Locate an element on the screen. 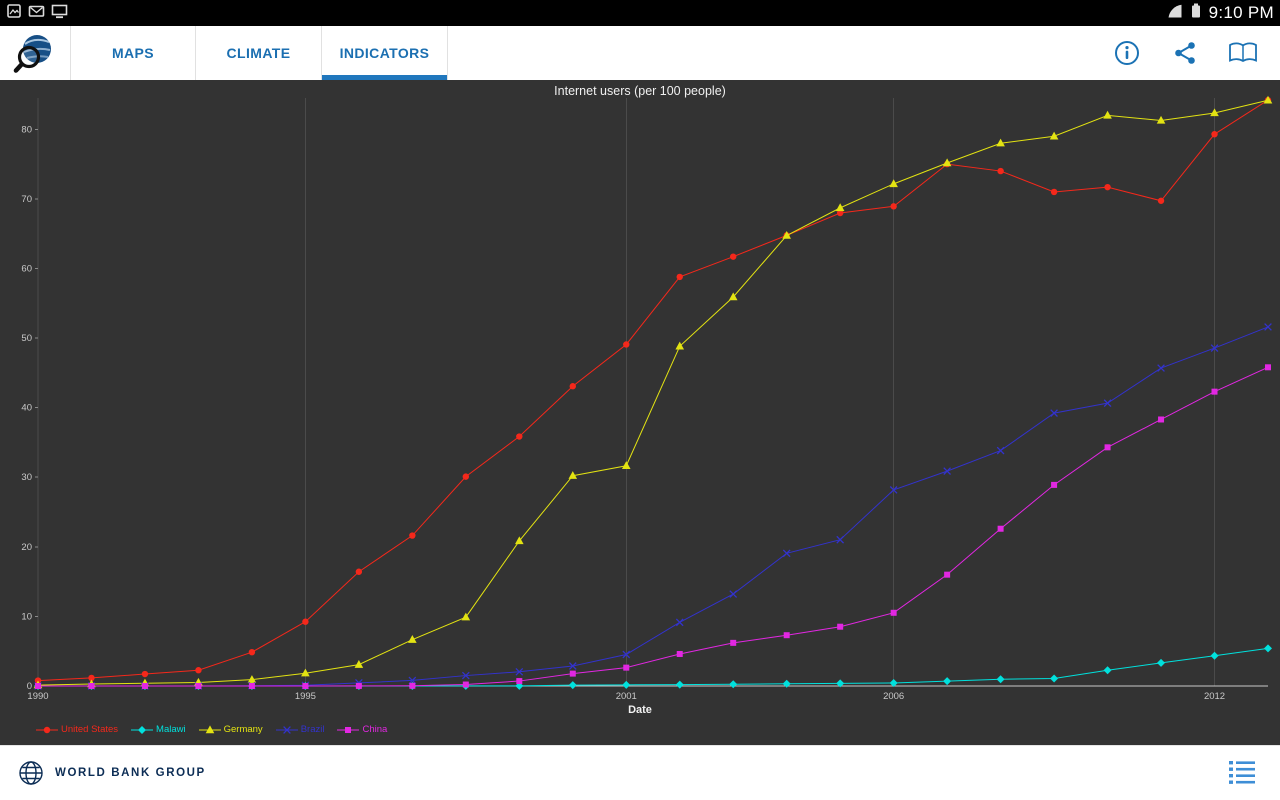  legend-item-malawi: Malawi is located at coordinates (158, 729).